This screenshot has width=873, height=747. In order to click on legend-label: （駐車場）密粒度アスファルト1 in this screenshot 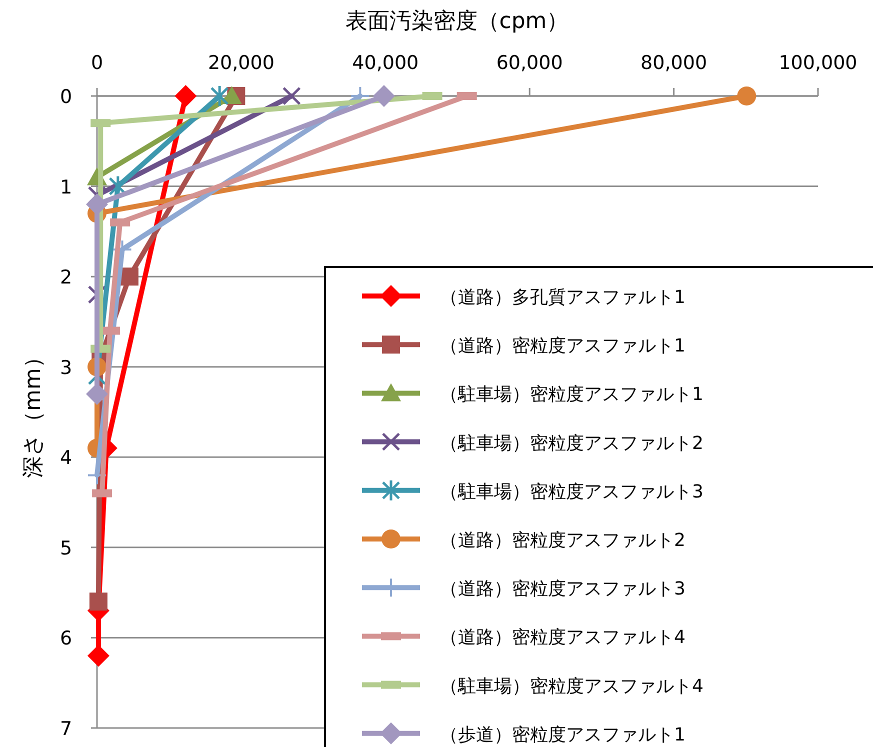, I will do `click(572, 395)`.